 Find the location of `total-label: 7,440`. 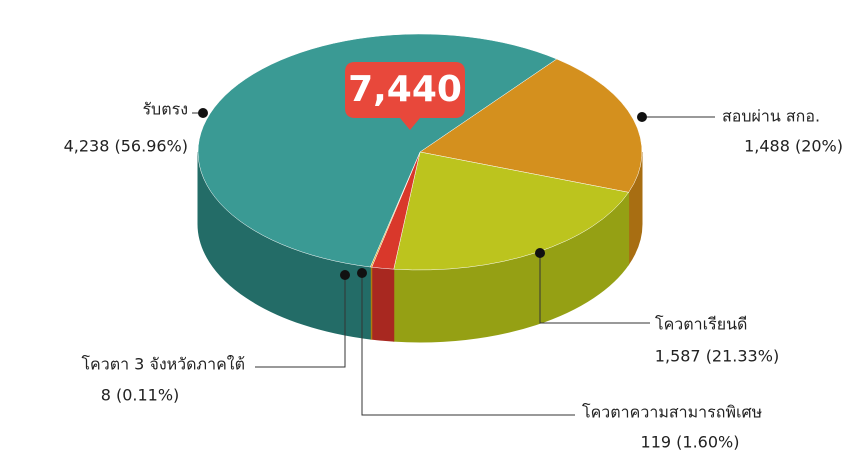

total-label: 7,440 is located at coordinates (405, 89).